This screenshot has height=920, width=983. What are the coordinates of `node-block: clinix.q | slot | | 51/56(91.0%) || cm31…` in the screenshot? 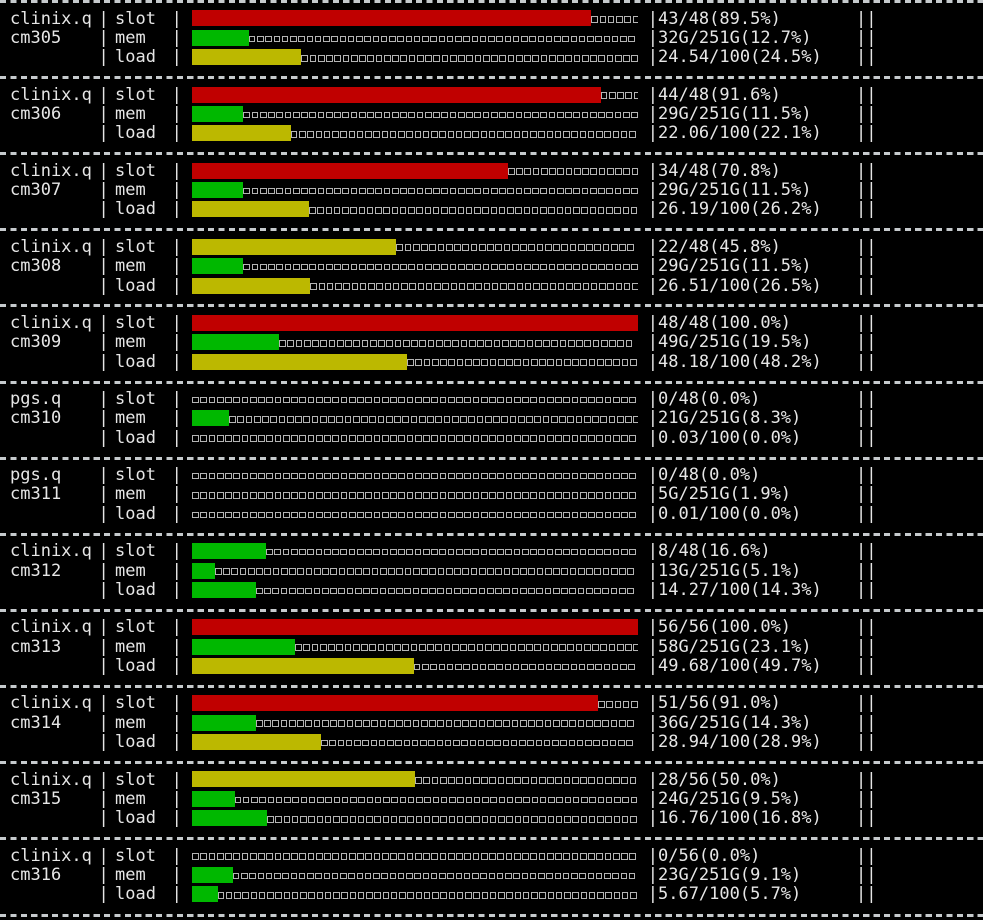 It's located at (491, 722).